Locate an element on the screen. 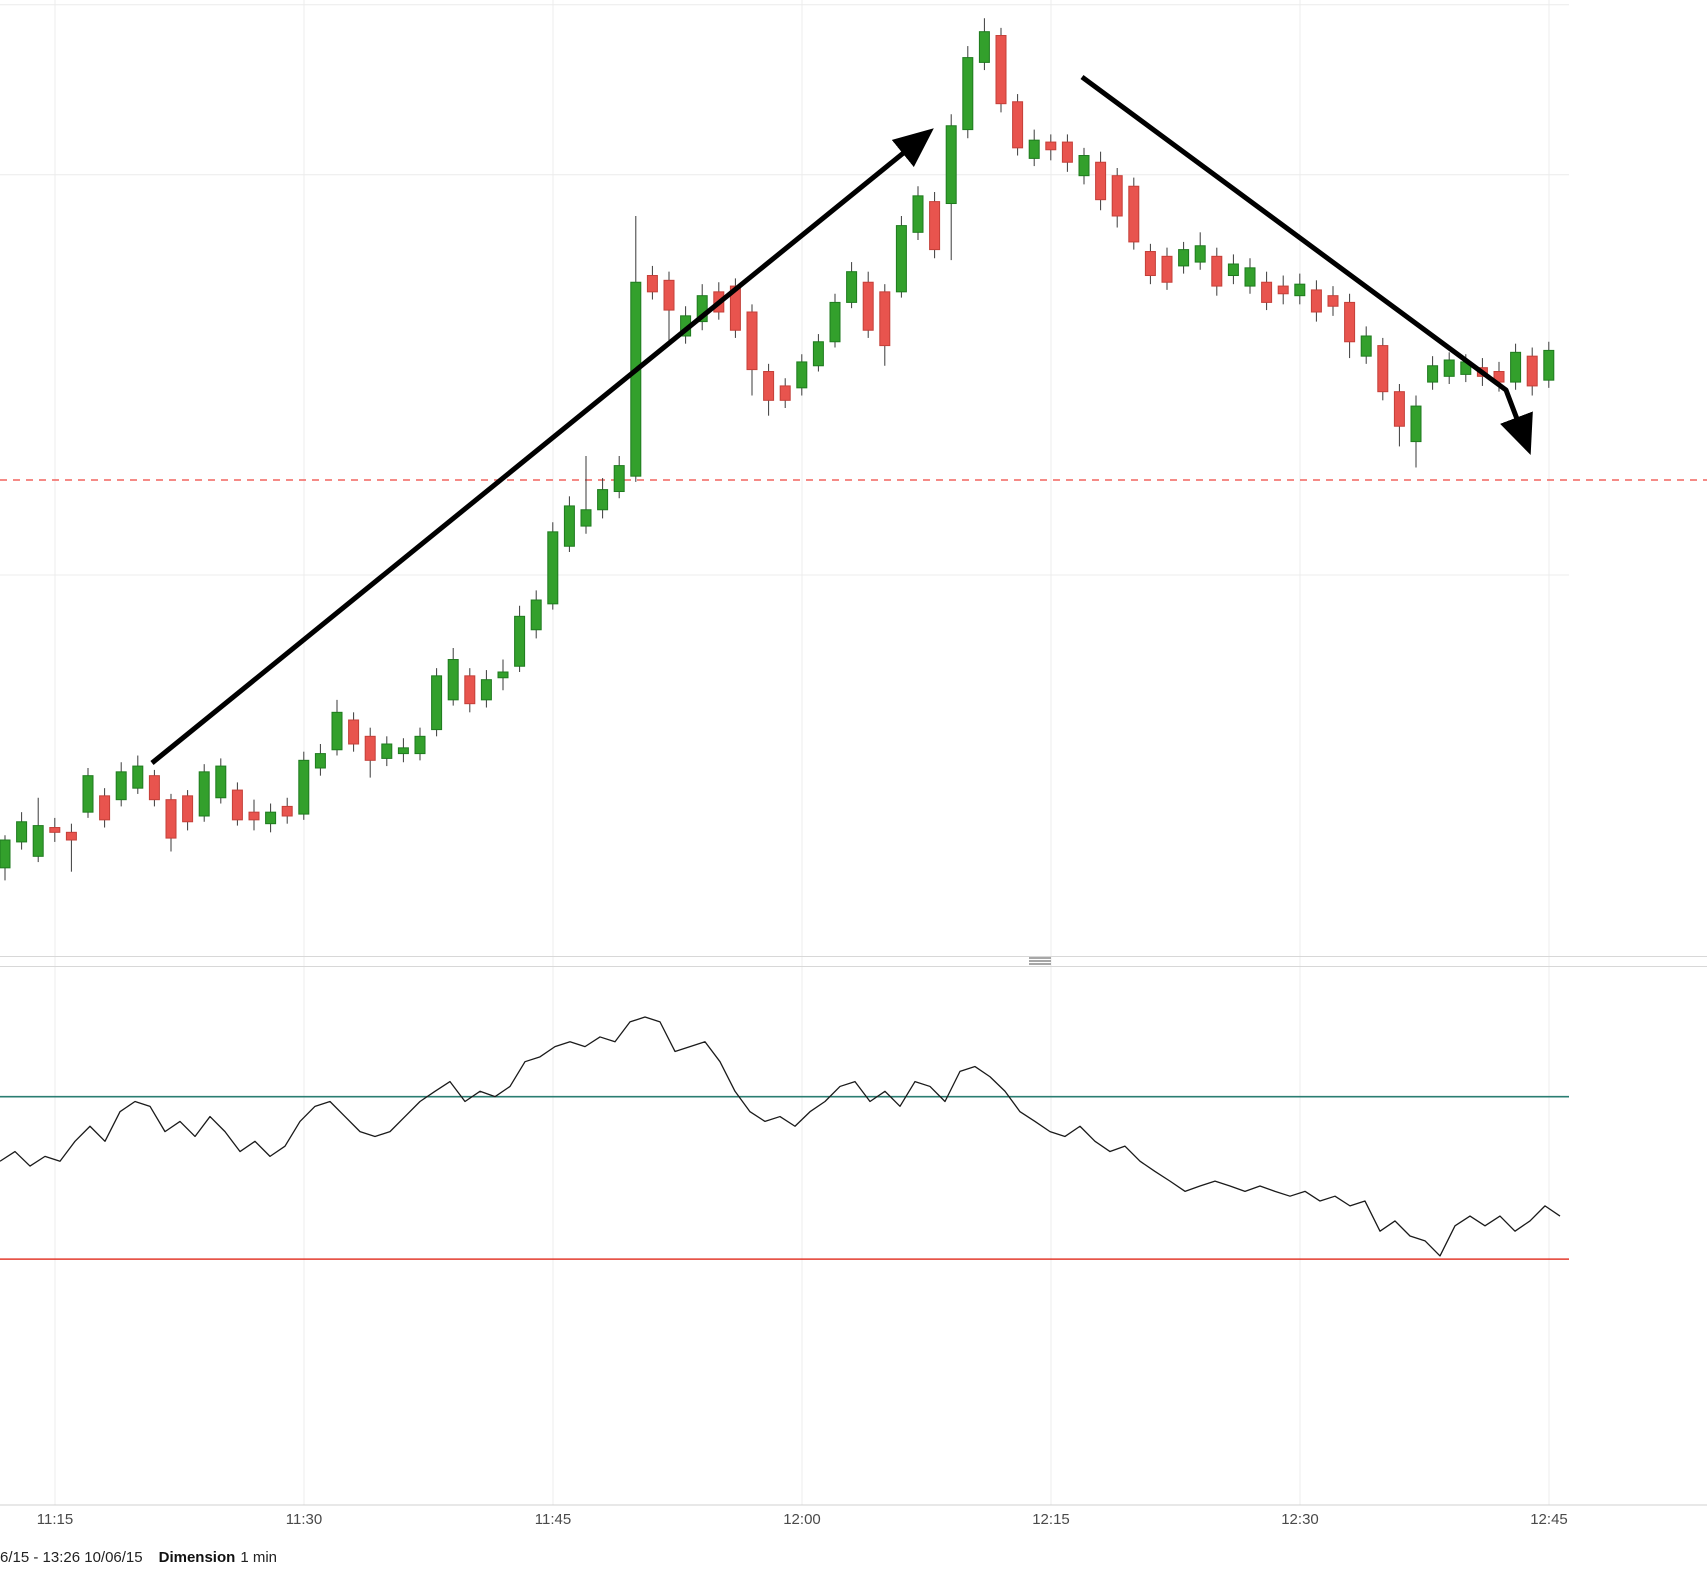 This screenshot has width=1707, height=1577. oscillator-line is located at coordinates (780, 1136).